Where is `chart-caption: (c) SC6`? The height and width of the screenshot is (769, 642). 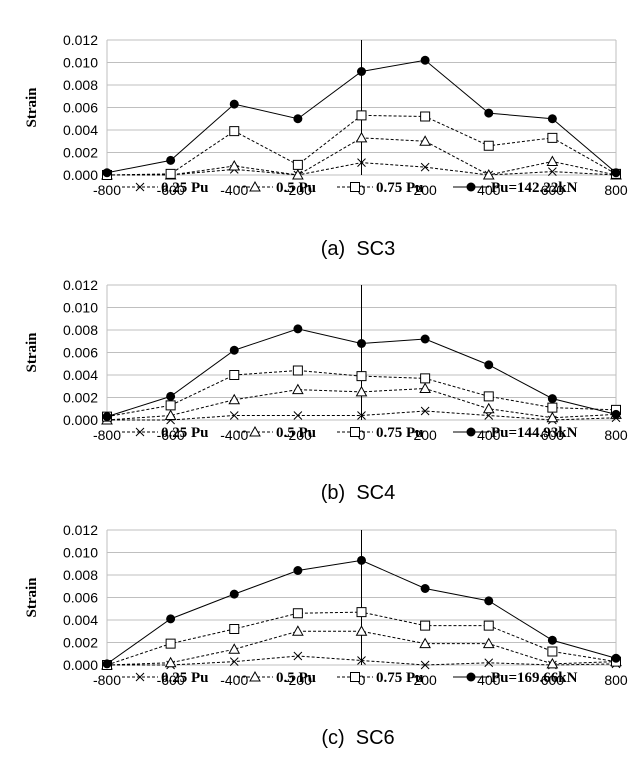 chart-caption: (c) SC6 is located at coordinates (357, 738).